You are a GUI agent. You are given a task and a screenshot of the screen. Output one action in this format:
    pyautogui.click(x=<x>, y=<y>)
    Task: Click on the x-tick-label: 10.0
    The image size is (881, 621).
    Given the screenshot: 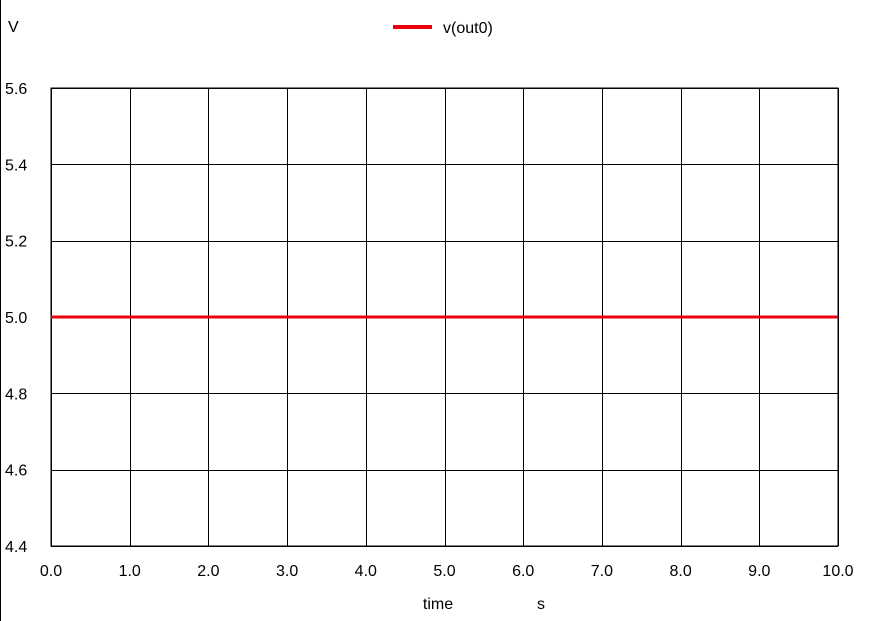 What is the action you would take?
    pyautogui.click(x=837, y=571)
    